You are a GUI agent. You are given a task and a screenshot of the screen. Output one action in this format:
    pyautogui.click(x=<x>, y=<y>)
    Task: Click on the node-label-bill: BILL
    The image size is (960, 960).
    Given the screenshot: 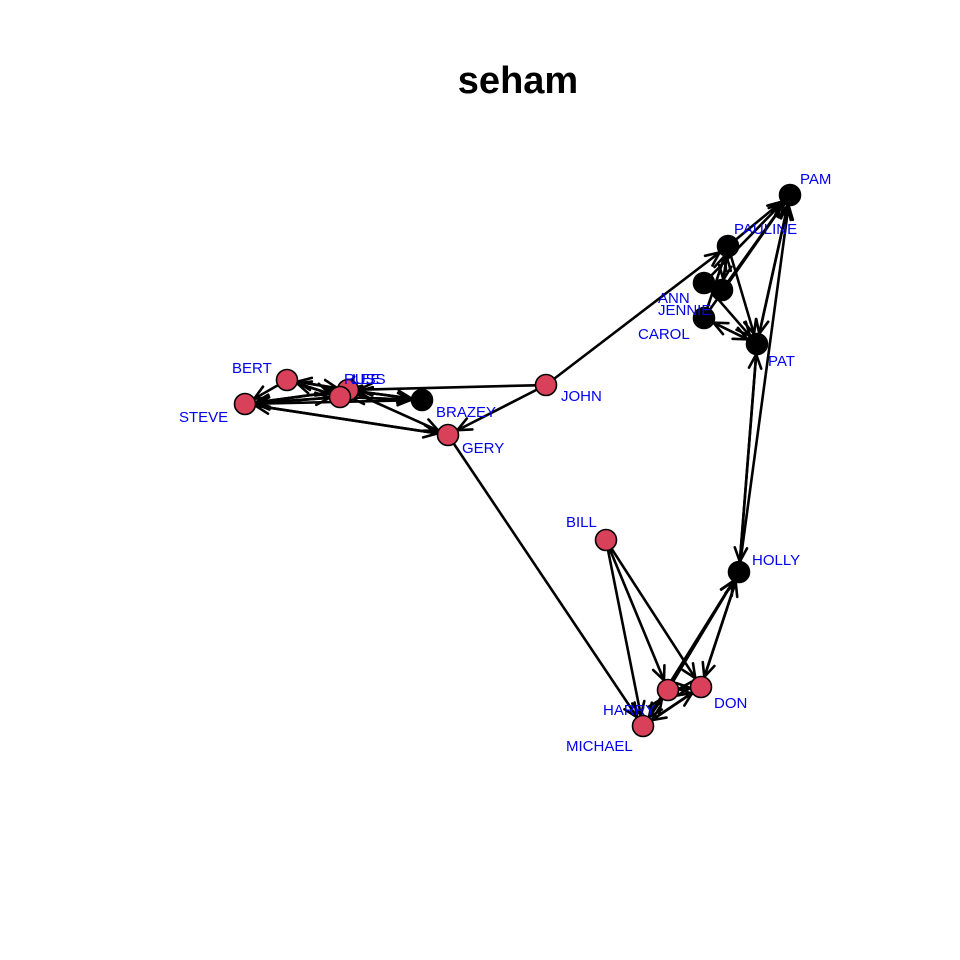 What is the action you would take?
    pyautogui.click(x=581, y=522)
    